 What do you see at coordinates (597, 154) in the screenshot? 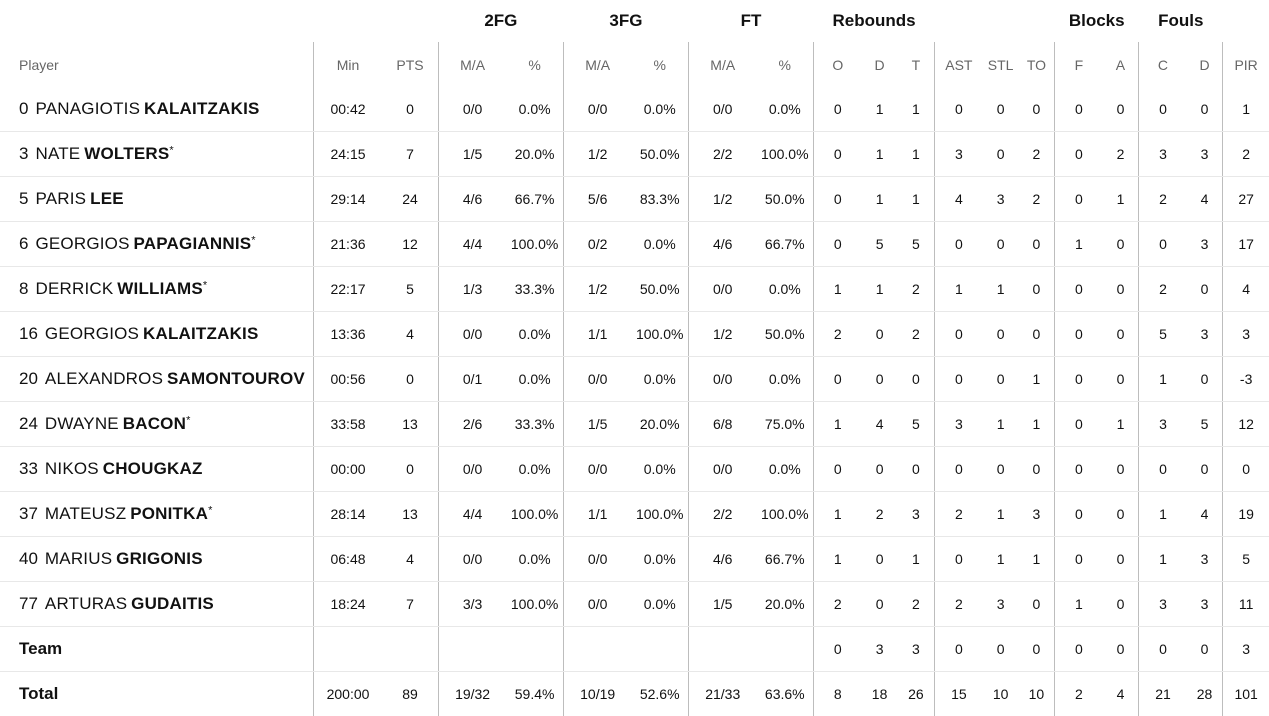
I see `fg3-ma-cell: 1/2` at bounding box center [597, 154].